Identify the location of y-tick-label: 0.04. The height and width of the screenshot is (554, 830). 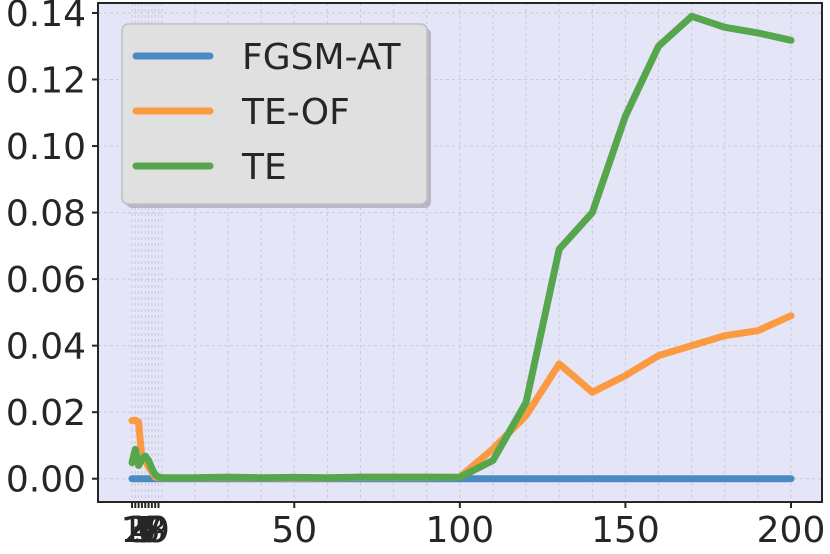
(46, 347).